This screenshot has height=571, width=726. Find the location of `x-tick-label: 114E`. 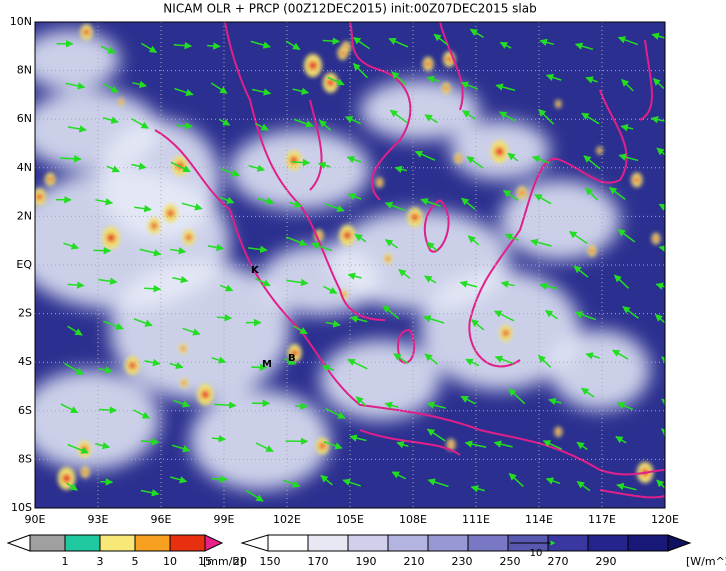

x-tick-label: 114E is located at coordinates (539, 519).